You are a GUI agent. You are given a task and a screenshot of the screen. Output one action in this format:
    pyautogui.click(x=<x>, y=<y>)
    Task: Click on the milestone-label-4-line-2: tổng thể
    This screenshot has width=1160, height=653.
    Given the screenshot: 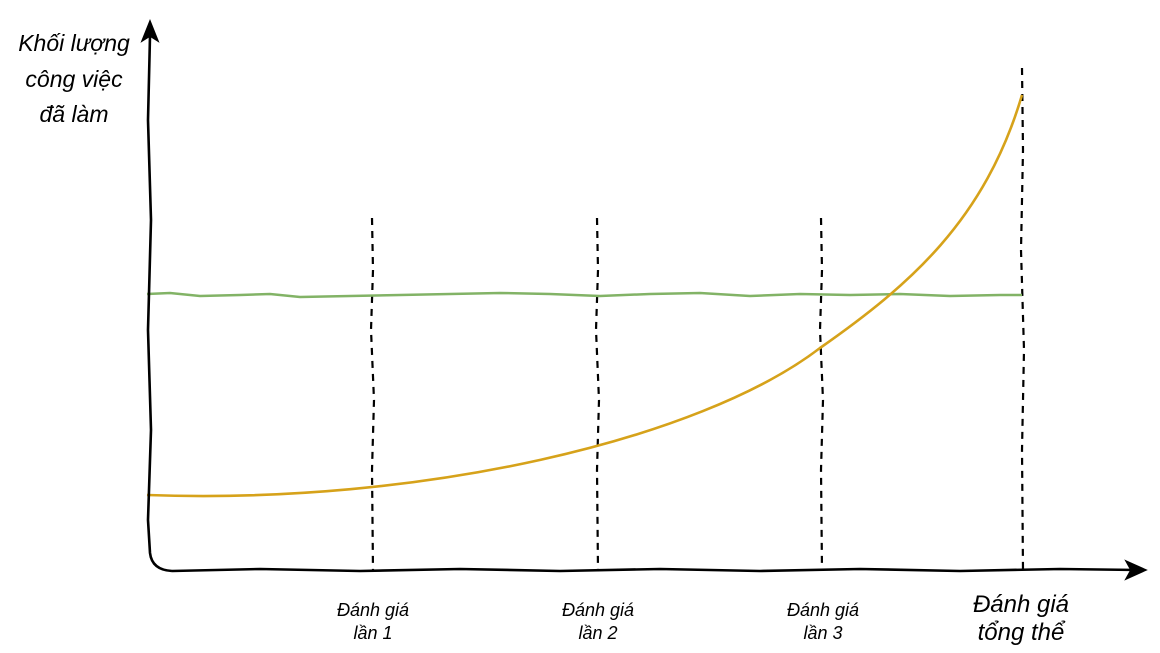 What is the action you would take?
    pyautogui.click(x=1021, y=633)
    